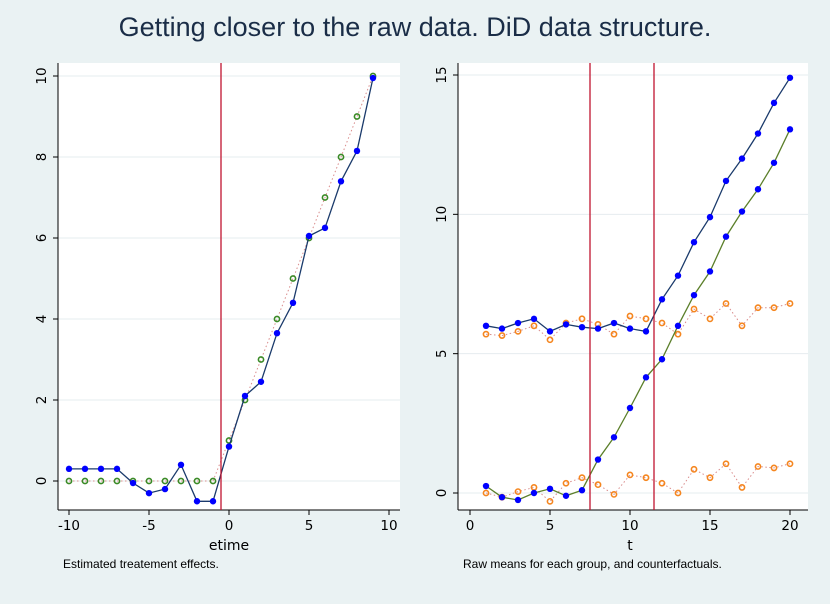 This screenshot has height=604, width=830. I want to click on x-tick-label: -10, so click(69, 526).